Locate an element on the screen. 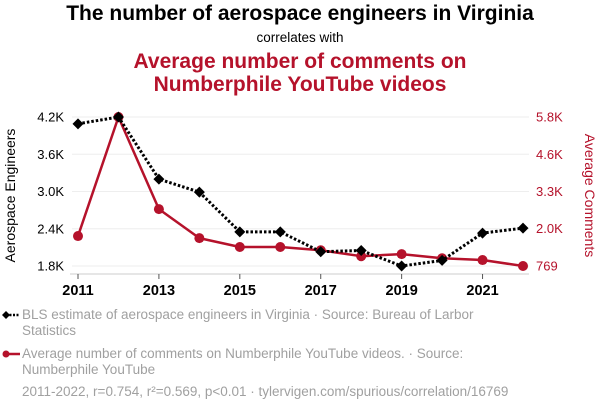 The height and width of the screenshot is (414, 600). x-tick-label: 2017 is located at coordinates (321, 291).